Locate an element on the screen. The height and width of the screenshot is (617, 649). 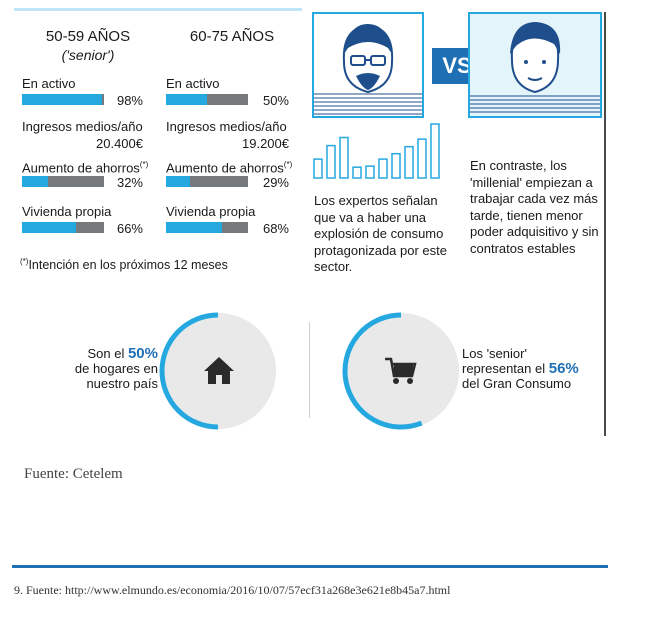
g1-metric-1-label: En activo is located at coordinates (49, 83).